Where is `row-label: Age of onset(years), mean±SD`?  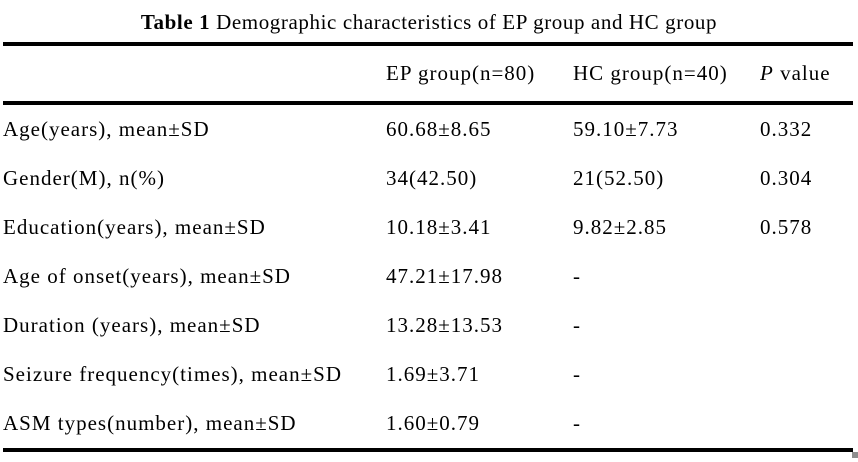
row-label: Age of onset(years), mean±SD is located at coordinates (147, 276).